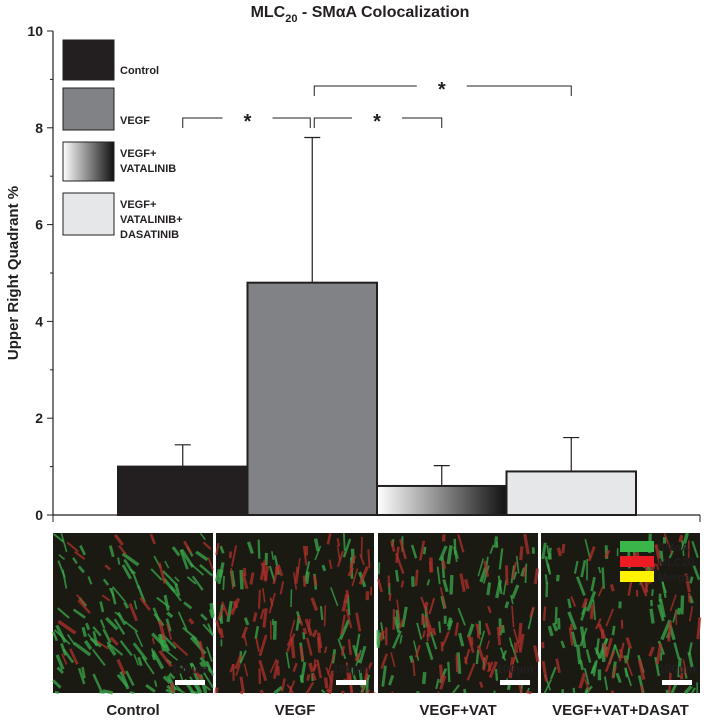 The image size is (704, 721). Describe the element at coordinates (133, 613) in the screenshot. I see `micrograph: 100µm` at that location.